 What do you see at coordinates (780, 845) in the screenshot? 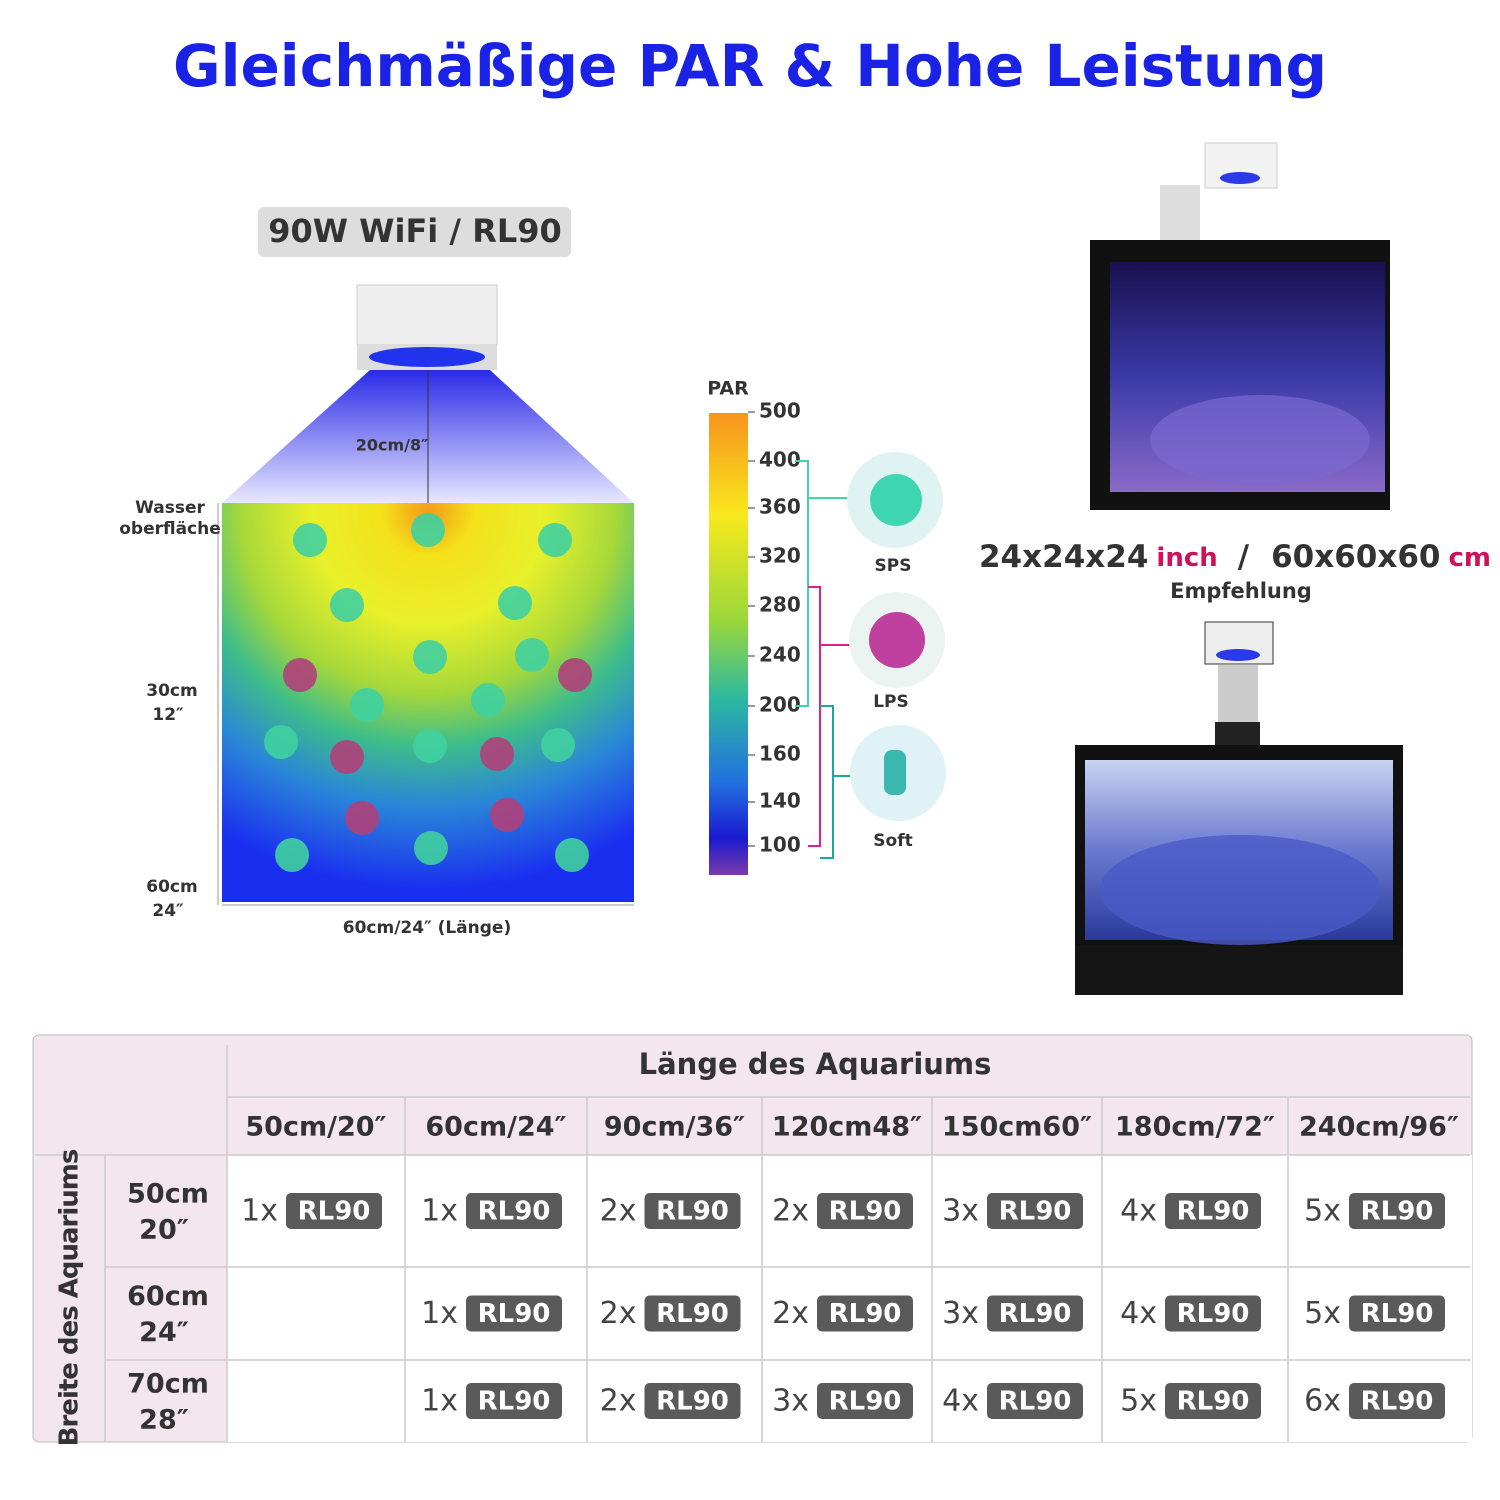
I see `par-tick-label: 100` at bounding box center [780, 845].